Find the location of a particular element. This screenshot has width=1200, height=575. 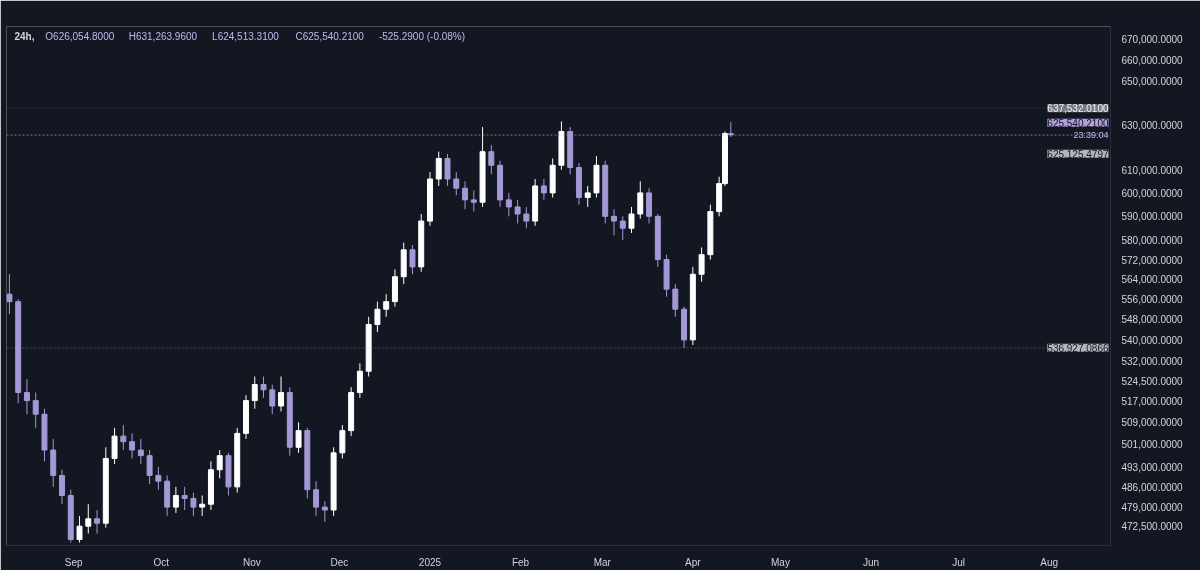

x-tick-label: Jun is located at coordinates (871, 562).